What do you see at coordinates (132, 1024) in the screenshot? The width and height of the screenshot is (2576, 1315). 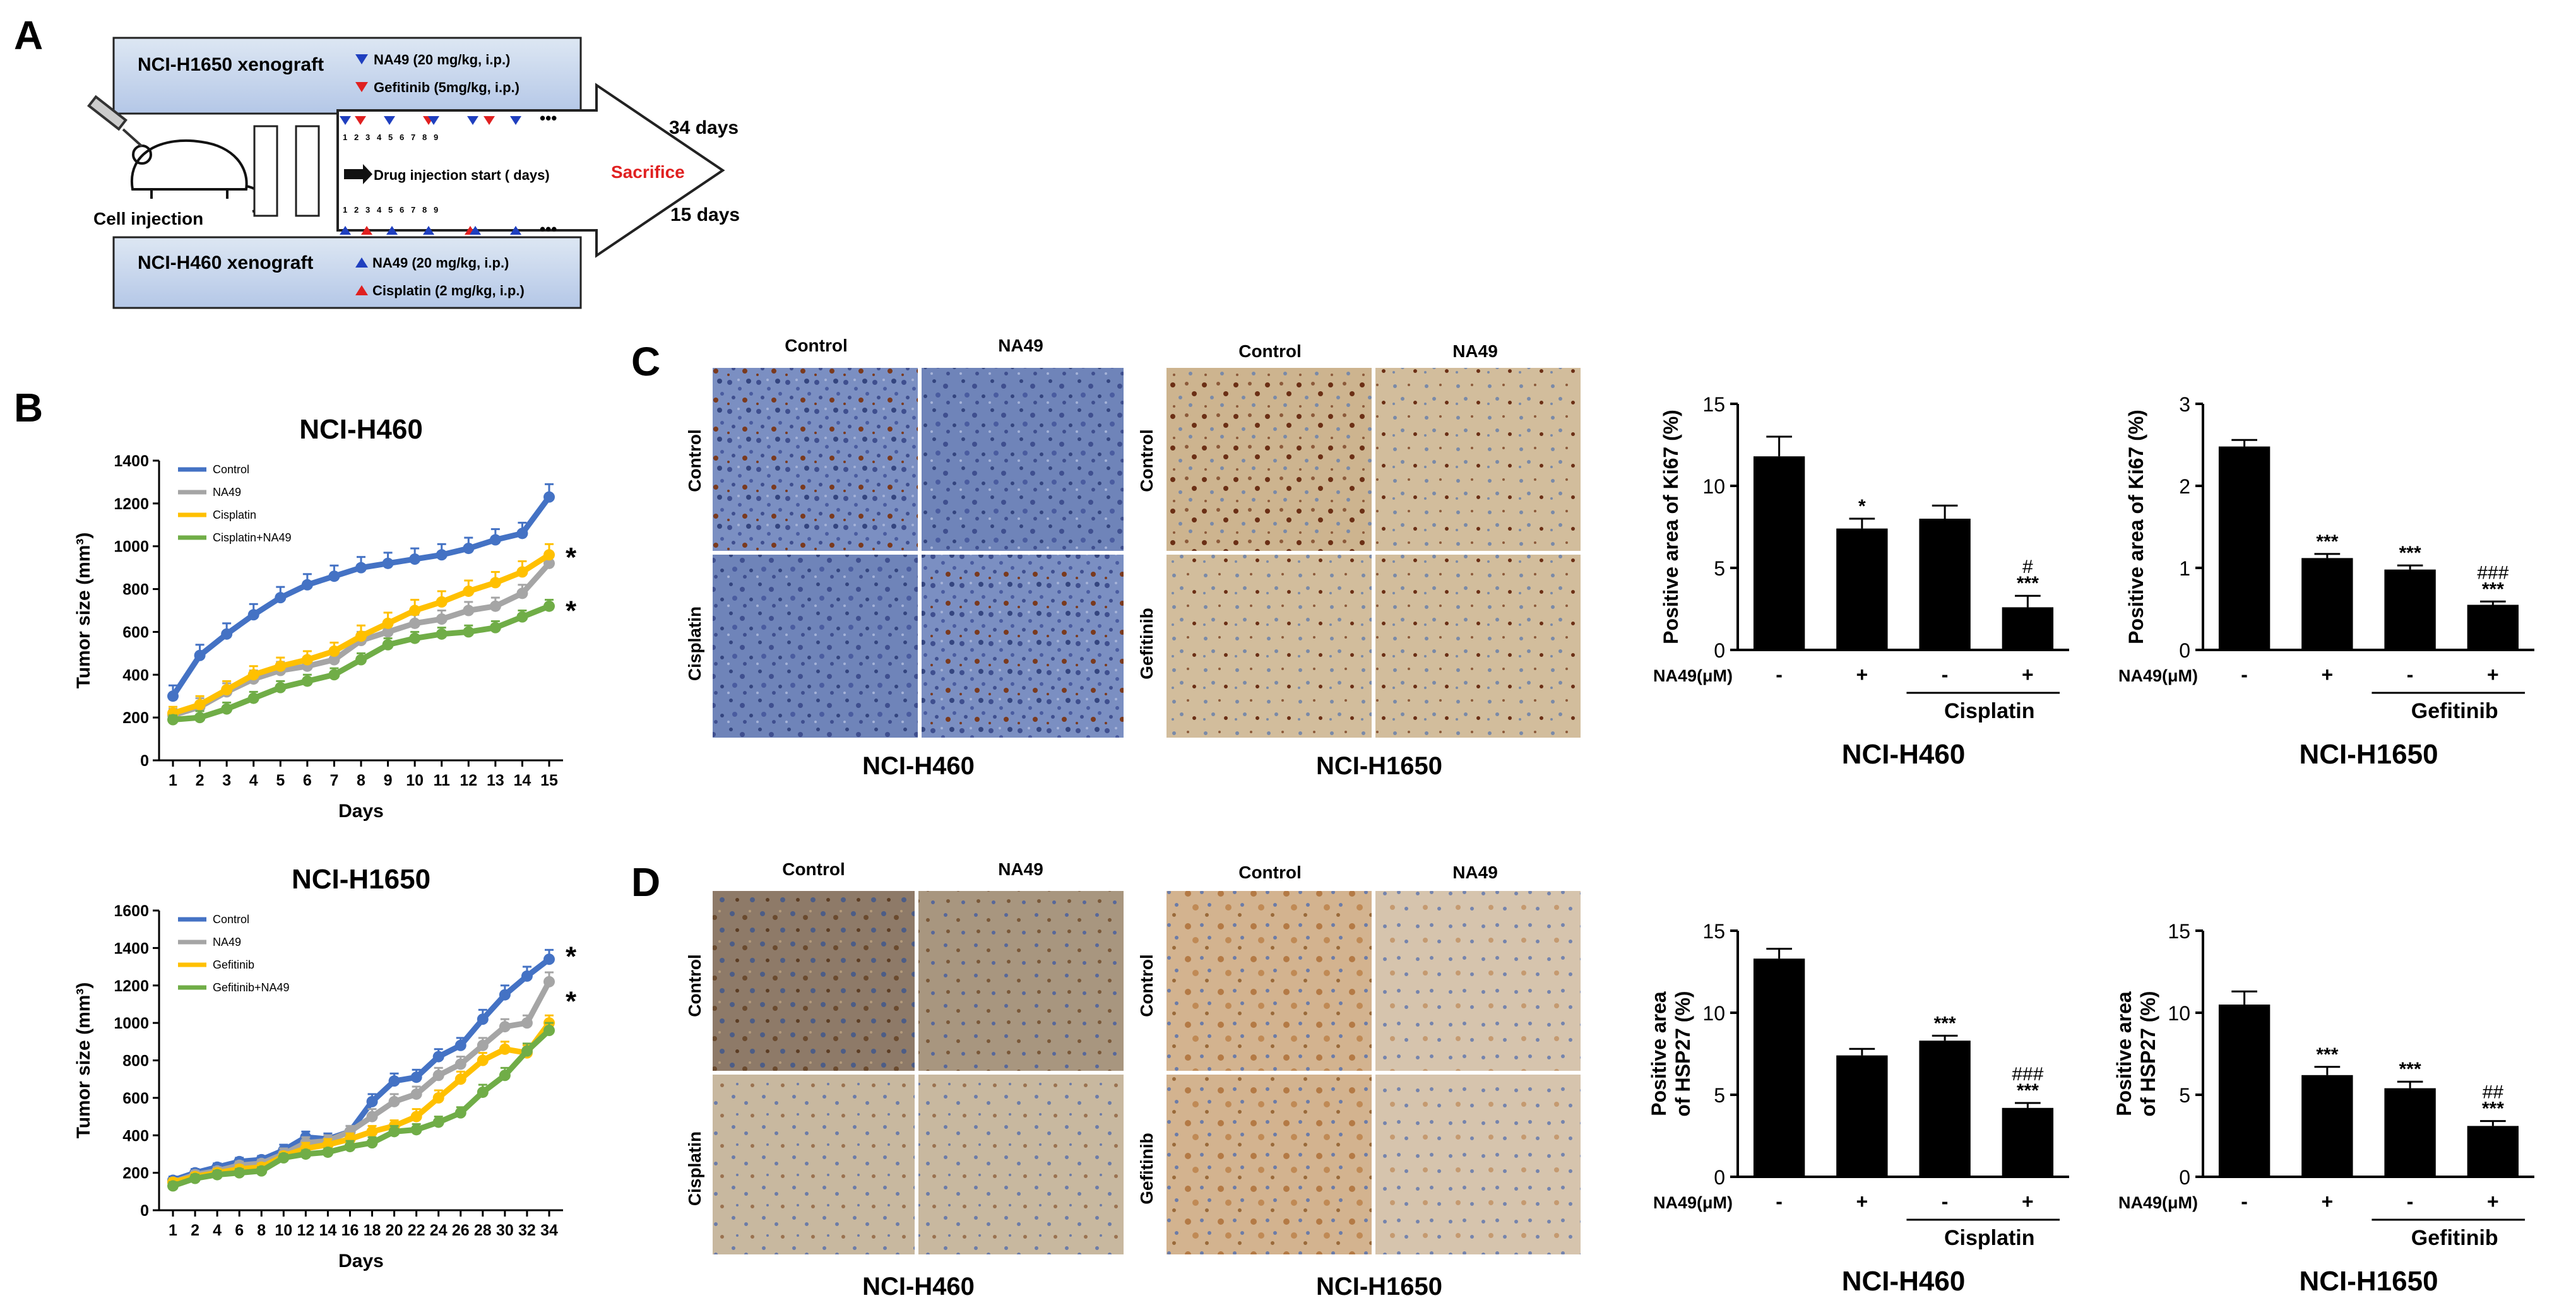 I see `y-tick-label: 1000` at bounding box center [132, 1024].